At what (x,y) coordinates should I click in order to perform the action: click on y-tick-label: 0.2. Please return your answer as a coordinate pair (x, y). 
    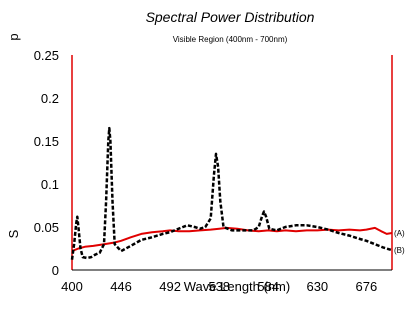
    Looking at the image, I should click on (50, 98).